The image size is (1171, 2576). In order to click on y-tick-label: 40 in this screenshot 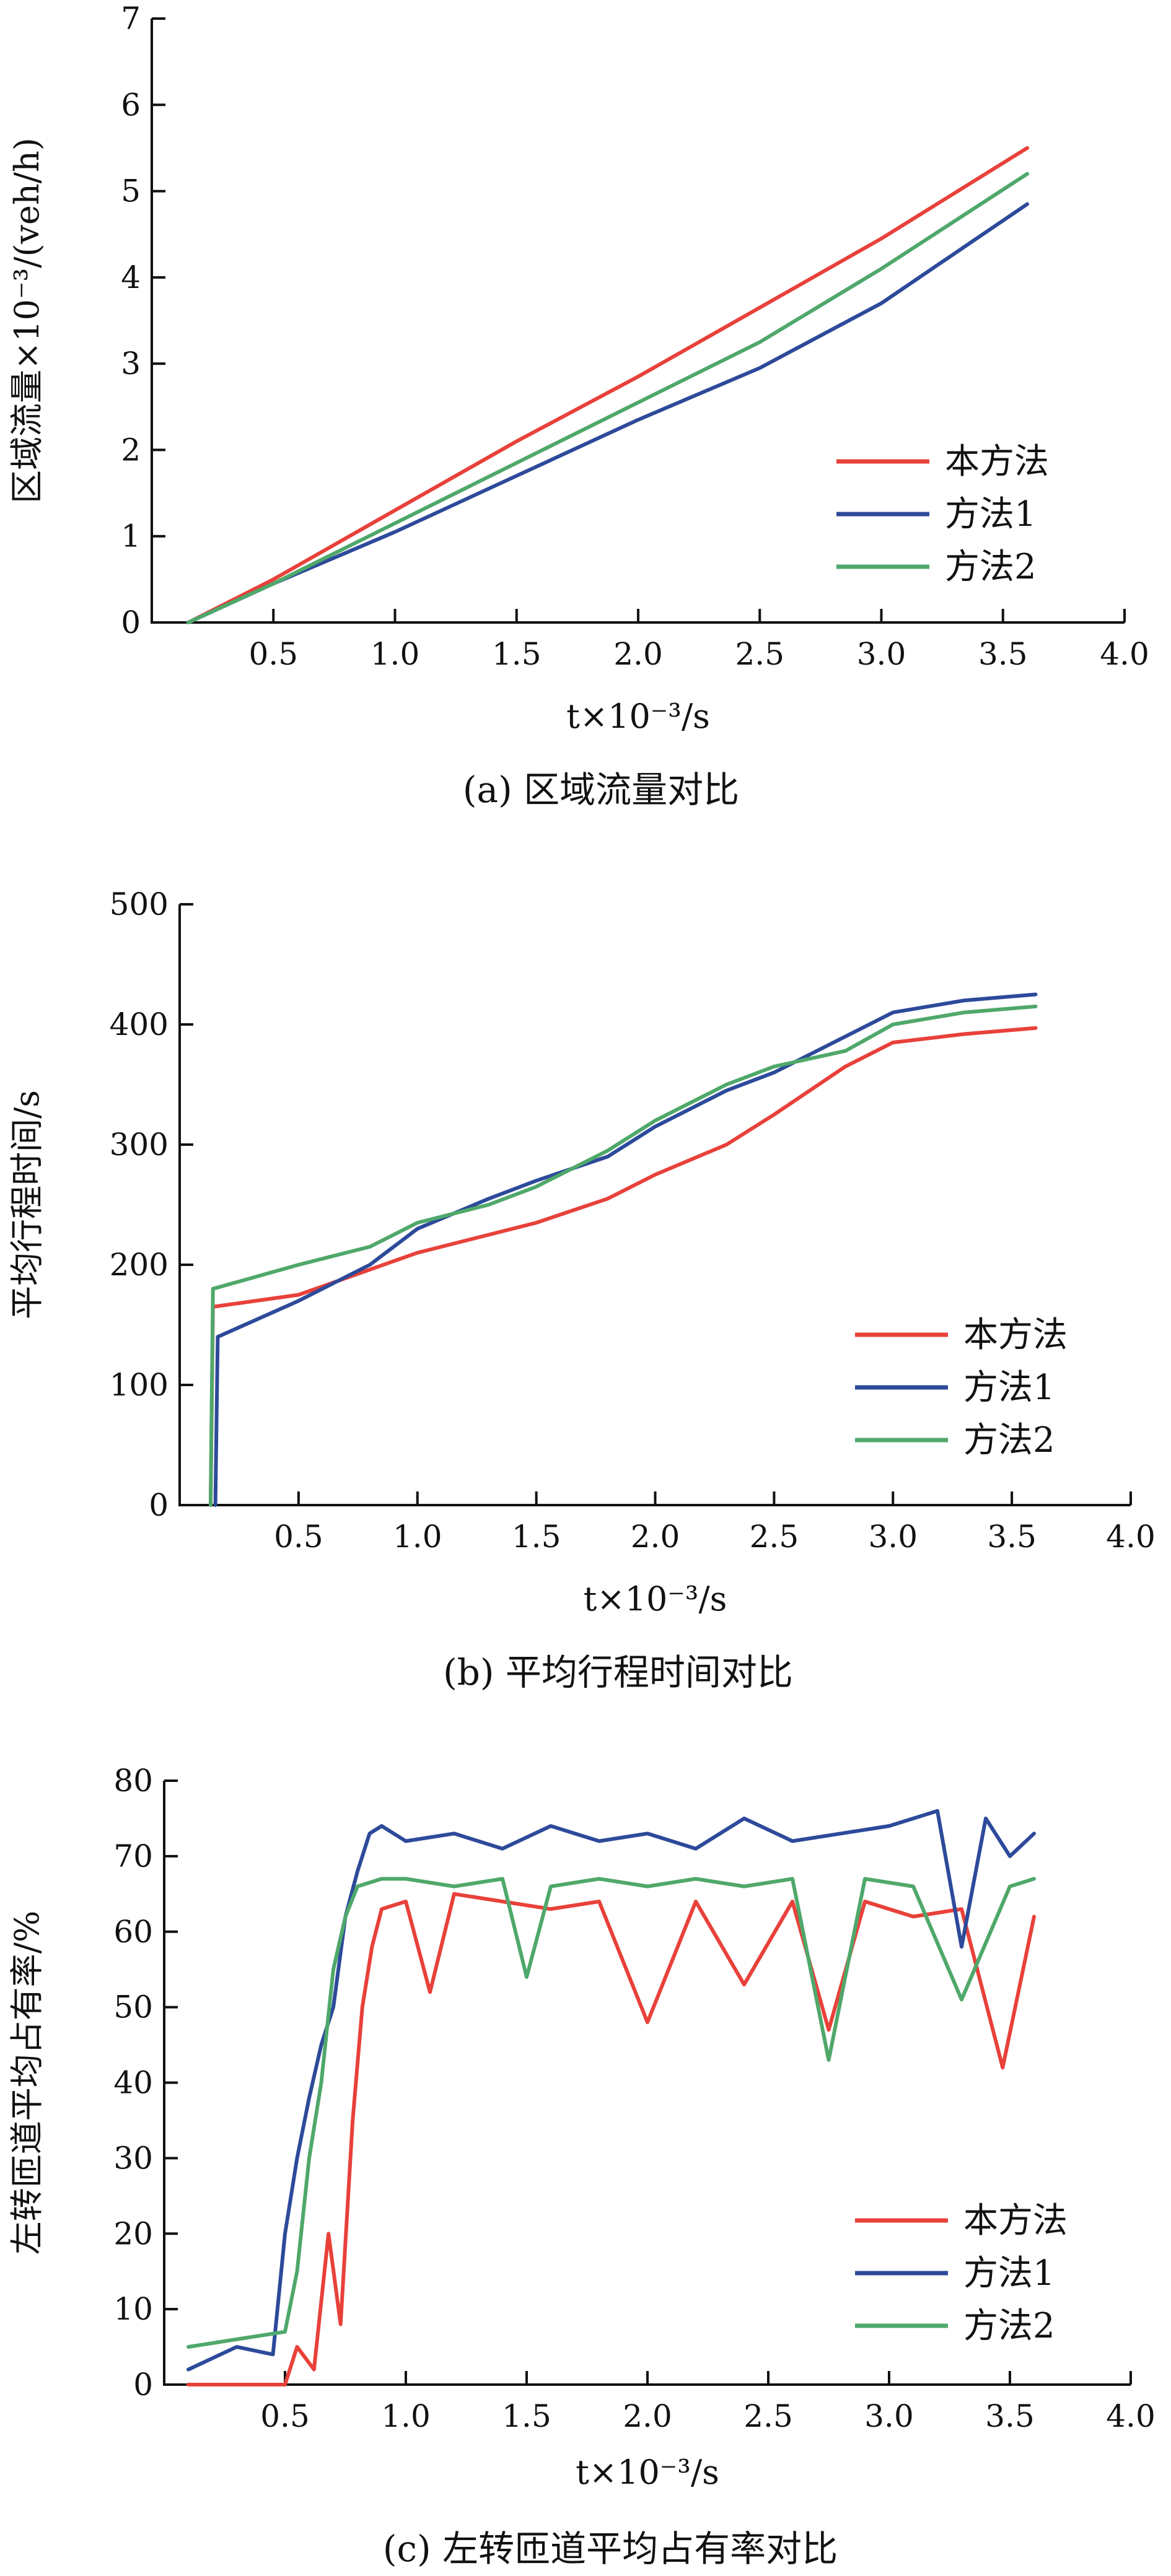, I will do `click(133, 2083)`.